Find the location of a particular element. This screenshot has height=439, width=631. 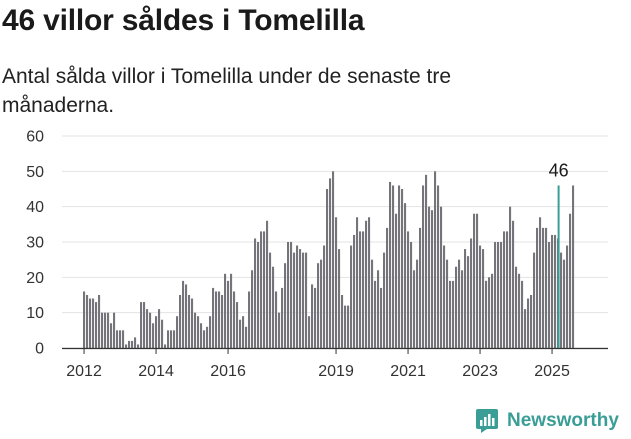

brand-name: Newsworthy is located at coordinates (563, 420).